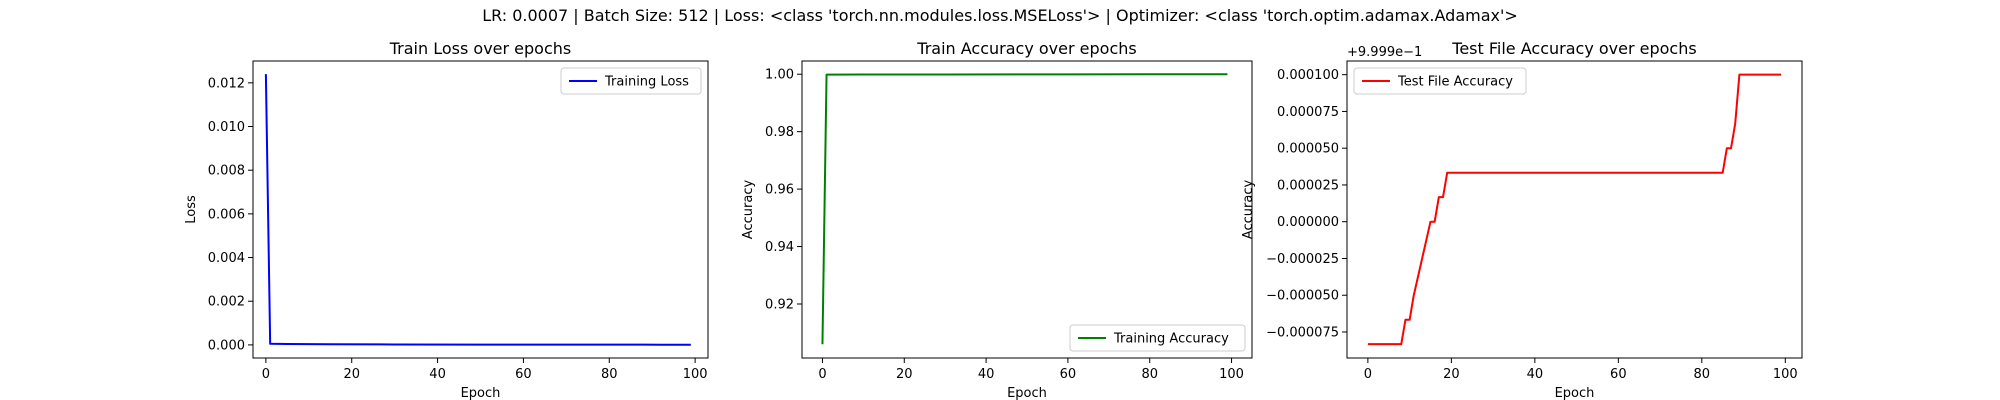 Image resolution: width=2000 pixels, height=400 pixels. Describe the element at coordinates (1308, 185) in the screenshot. I see `test-file-accuracy-y-tick-label: 0.000025` at that location.